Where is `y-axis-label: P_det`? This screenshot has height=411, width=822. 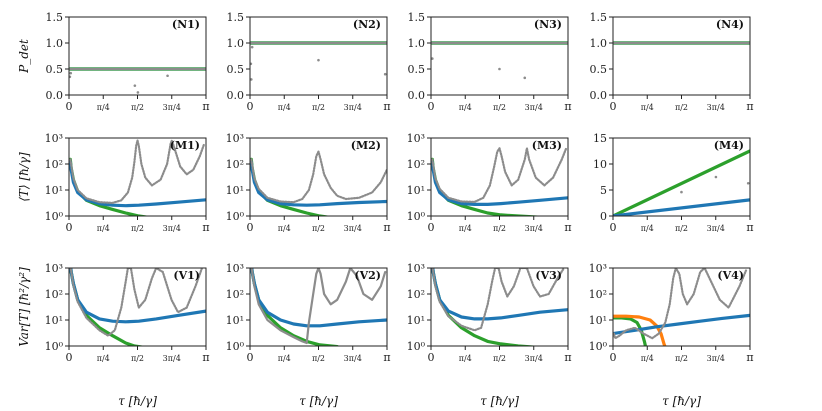 y-axis-label: P_det is located at coordinates (24, 56).